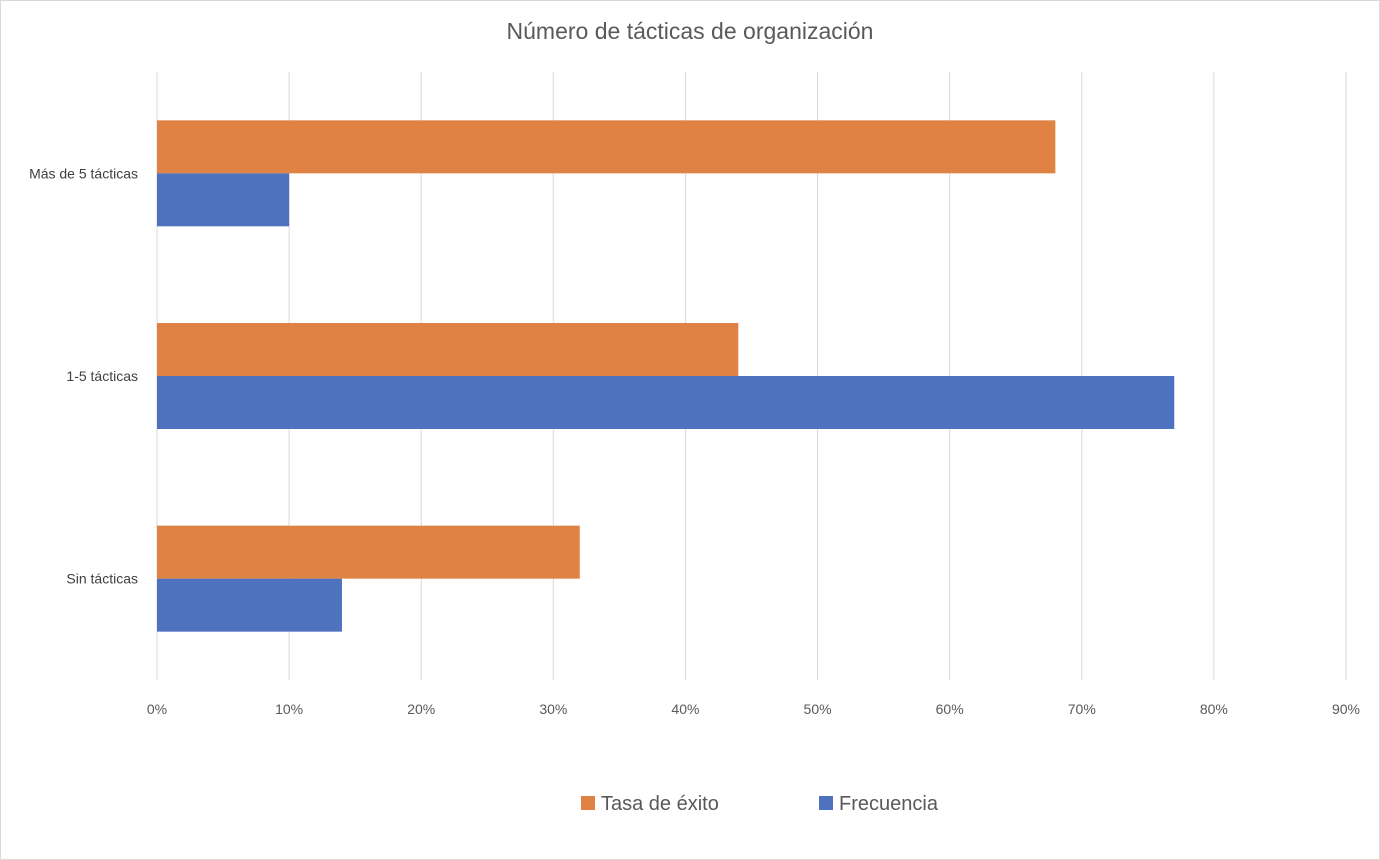  I want to click on x-tick-label: 70%, so click(1082, 709).